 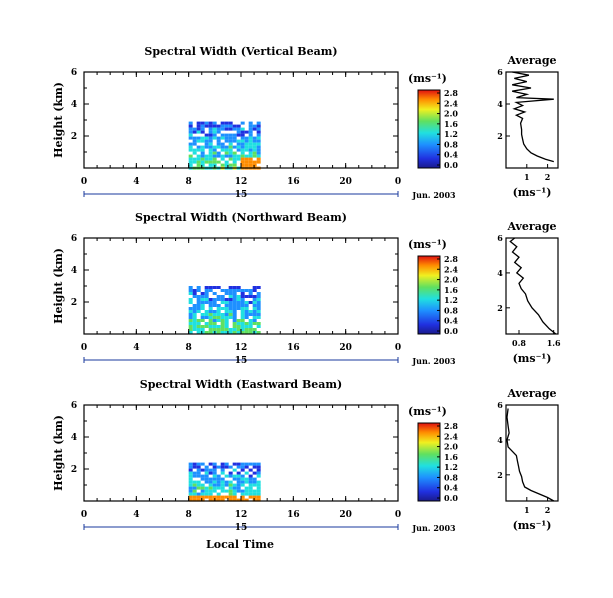 I want to click on x-tick-label: 16, so click(x=293, y=182).